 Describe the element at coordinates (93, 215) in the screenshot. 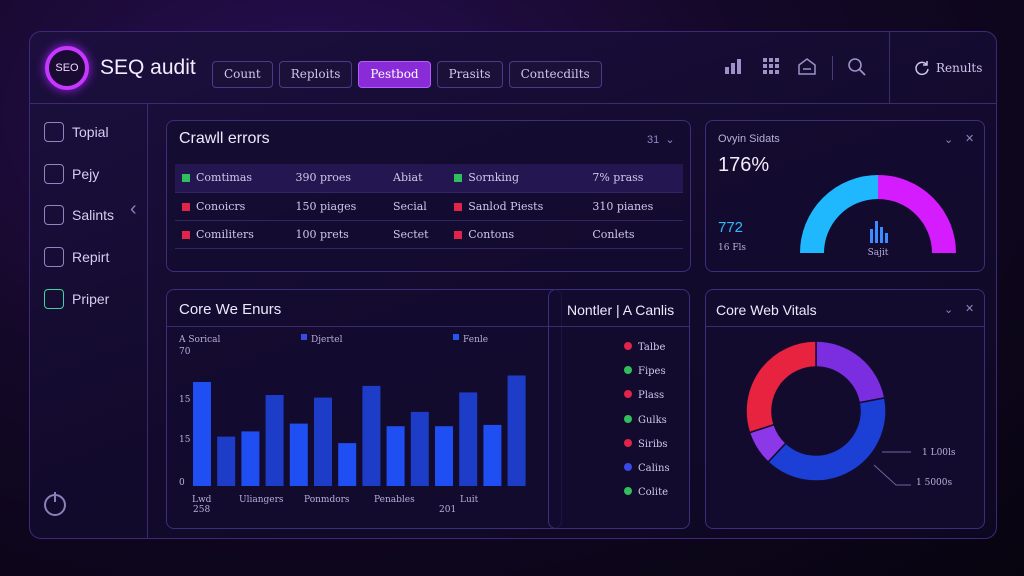

I see `sidebar-item-label: Salints` at that location.